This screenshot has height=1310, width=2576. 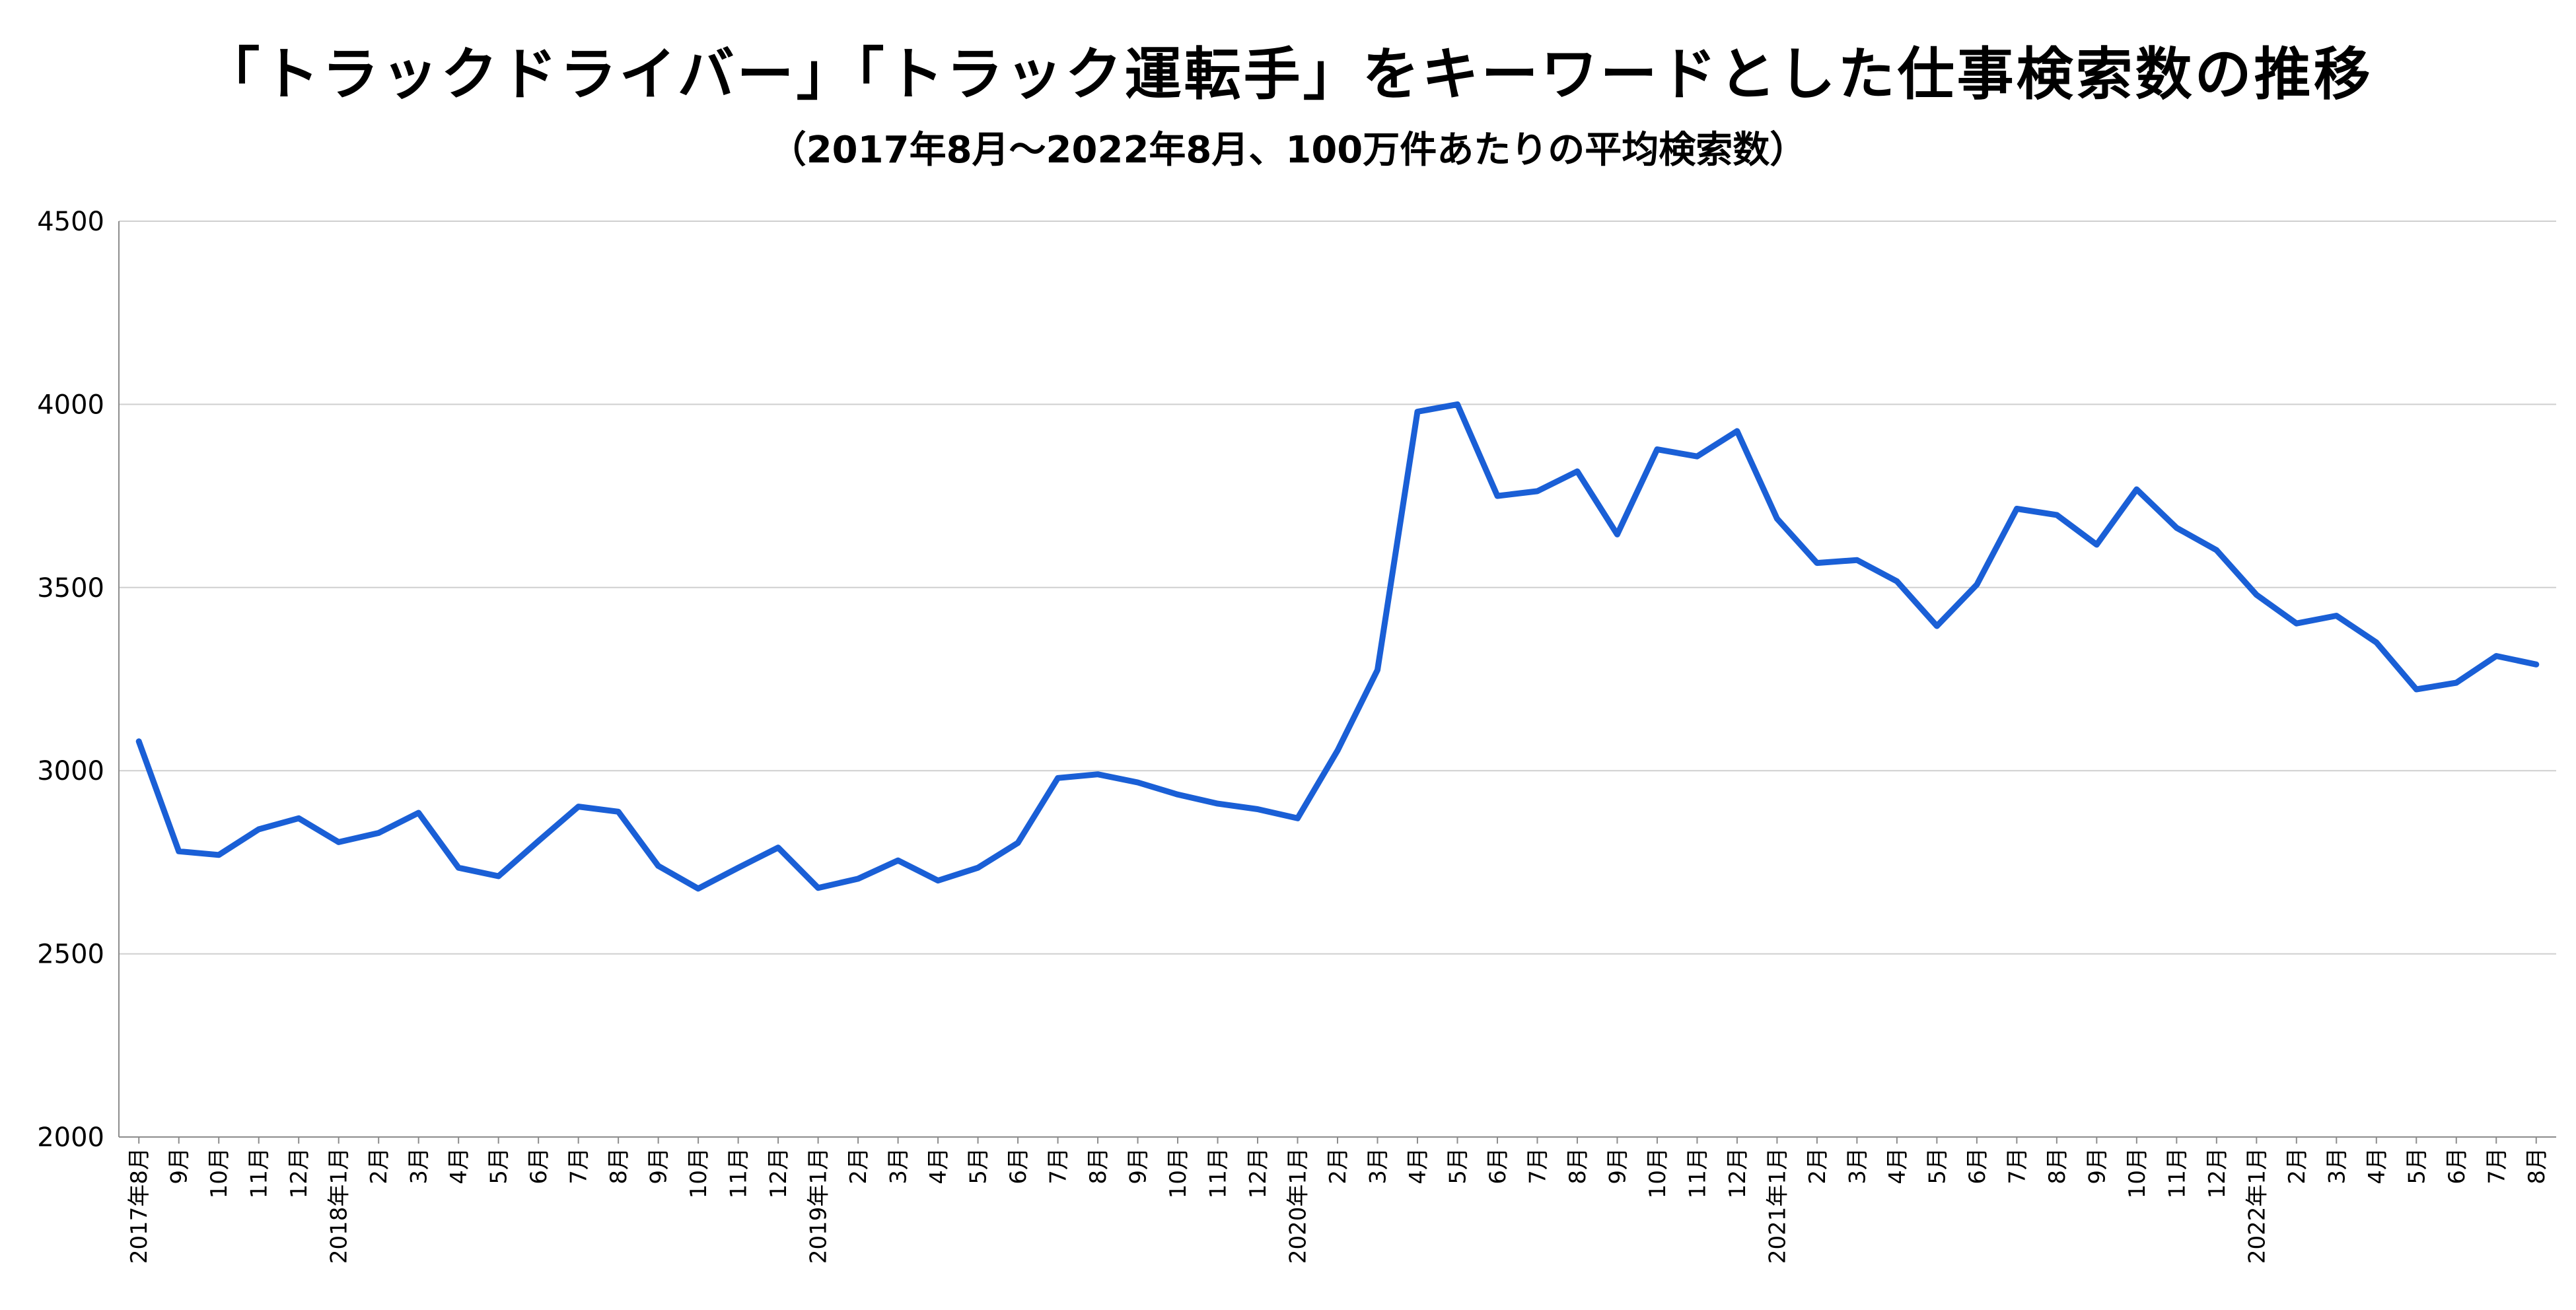 What do you see at coordinates (70, 222) in the screenshot?
I see `y-tick-label: 4500` at bounding box center [70, 222].